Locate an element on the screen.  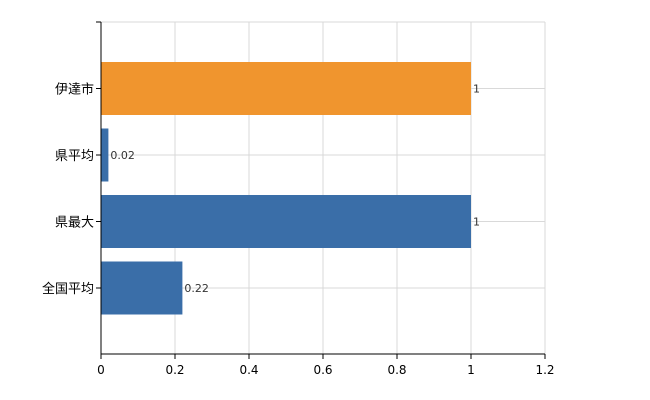
x-tick-labels: 0 0.2 0.4 0.6 0.8 1 1.2 is located at coordinates (325, 370).